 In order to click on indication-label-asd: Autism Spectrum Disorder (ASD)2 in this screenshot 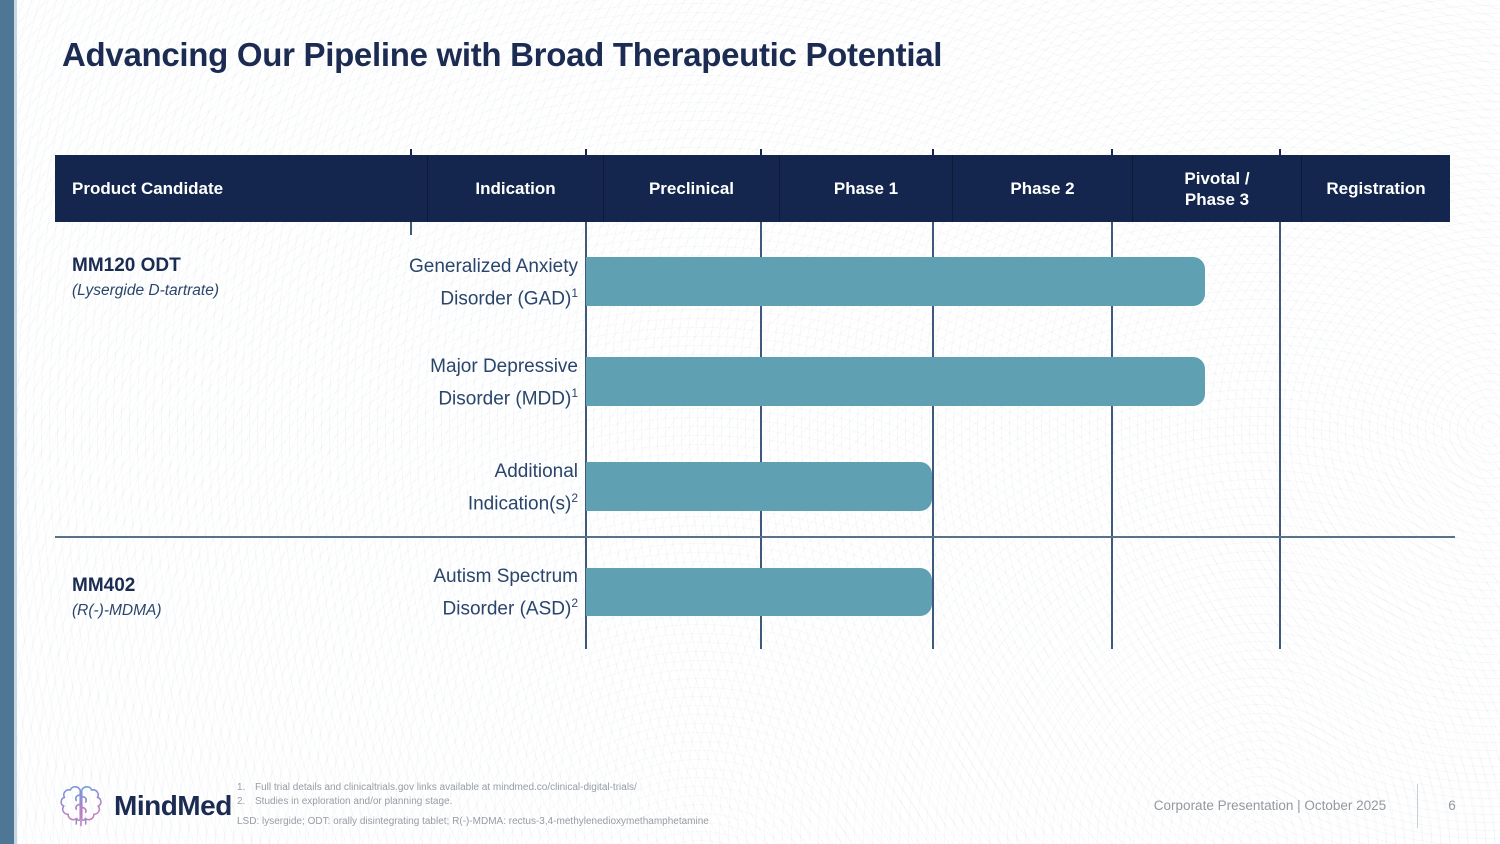, I will do `click(505, 593)`.